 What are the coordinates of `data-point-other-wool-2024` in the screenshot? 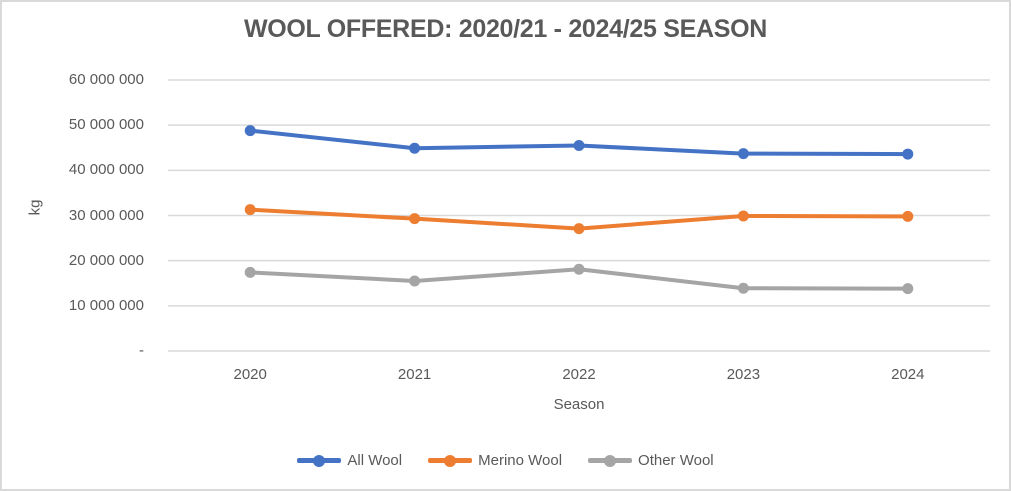 It's located at (908, 289).